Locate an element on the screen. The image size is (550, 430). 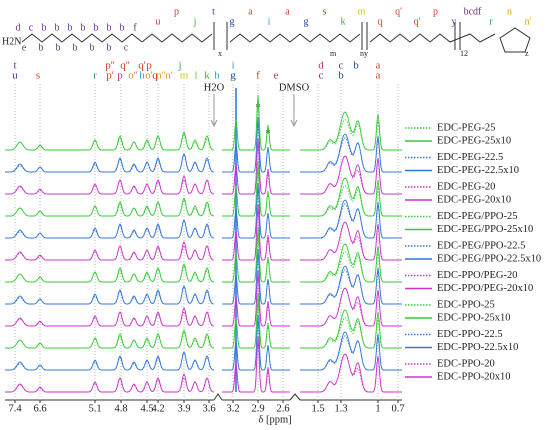
group-label: q' is located at coordinates (398, 11).